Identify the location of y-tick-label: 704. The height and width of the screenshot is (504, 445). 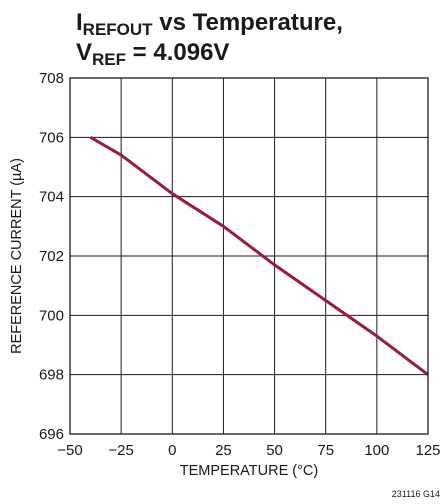
(51, 197).